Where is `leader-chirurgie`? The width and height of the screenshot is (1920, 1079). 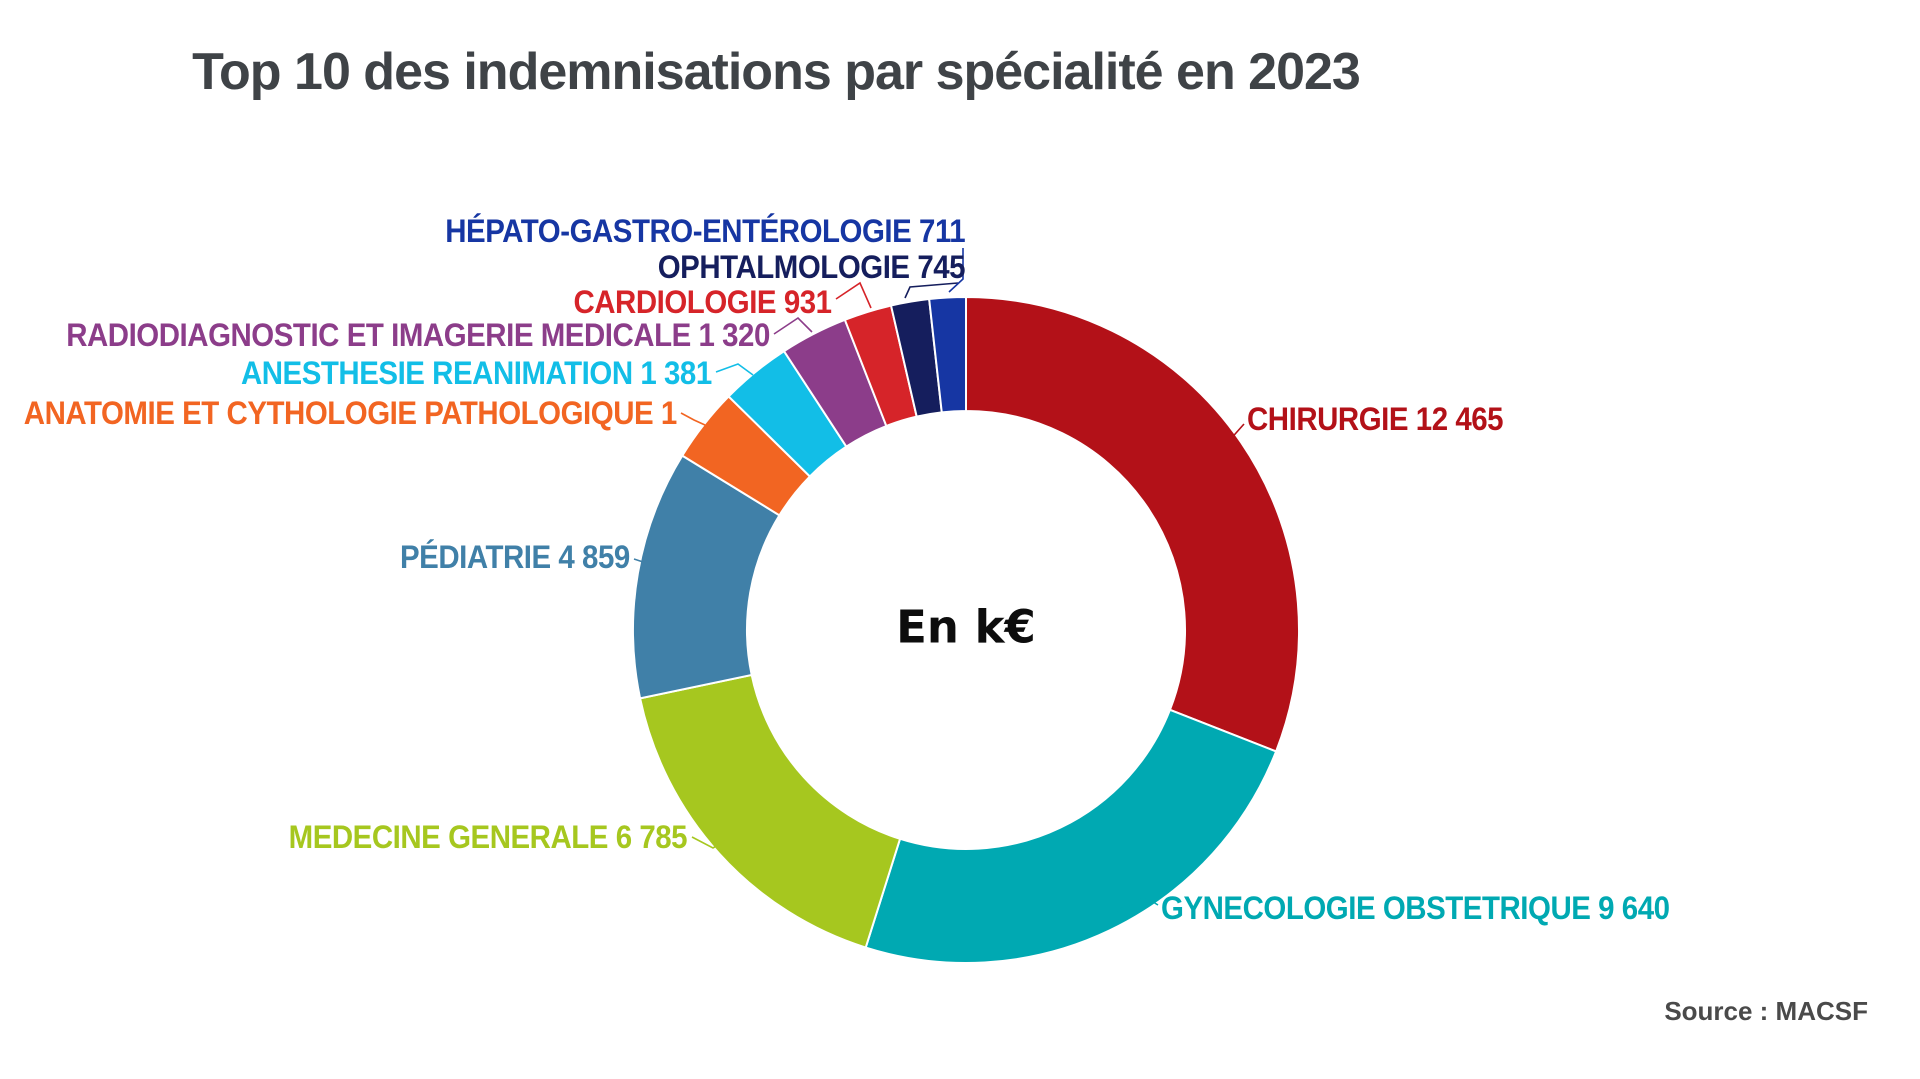
leader-chirurgie is located at coordinates (1236, 433).